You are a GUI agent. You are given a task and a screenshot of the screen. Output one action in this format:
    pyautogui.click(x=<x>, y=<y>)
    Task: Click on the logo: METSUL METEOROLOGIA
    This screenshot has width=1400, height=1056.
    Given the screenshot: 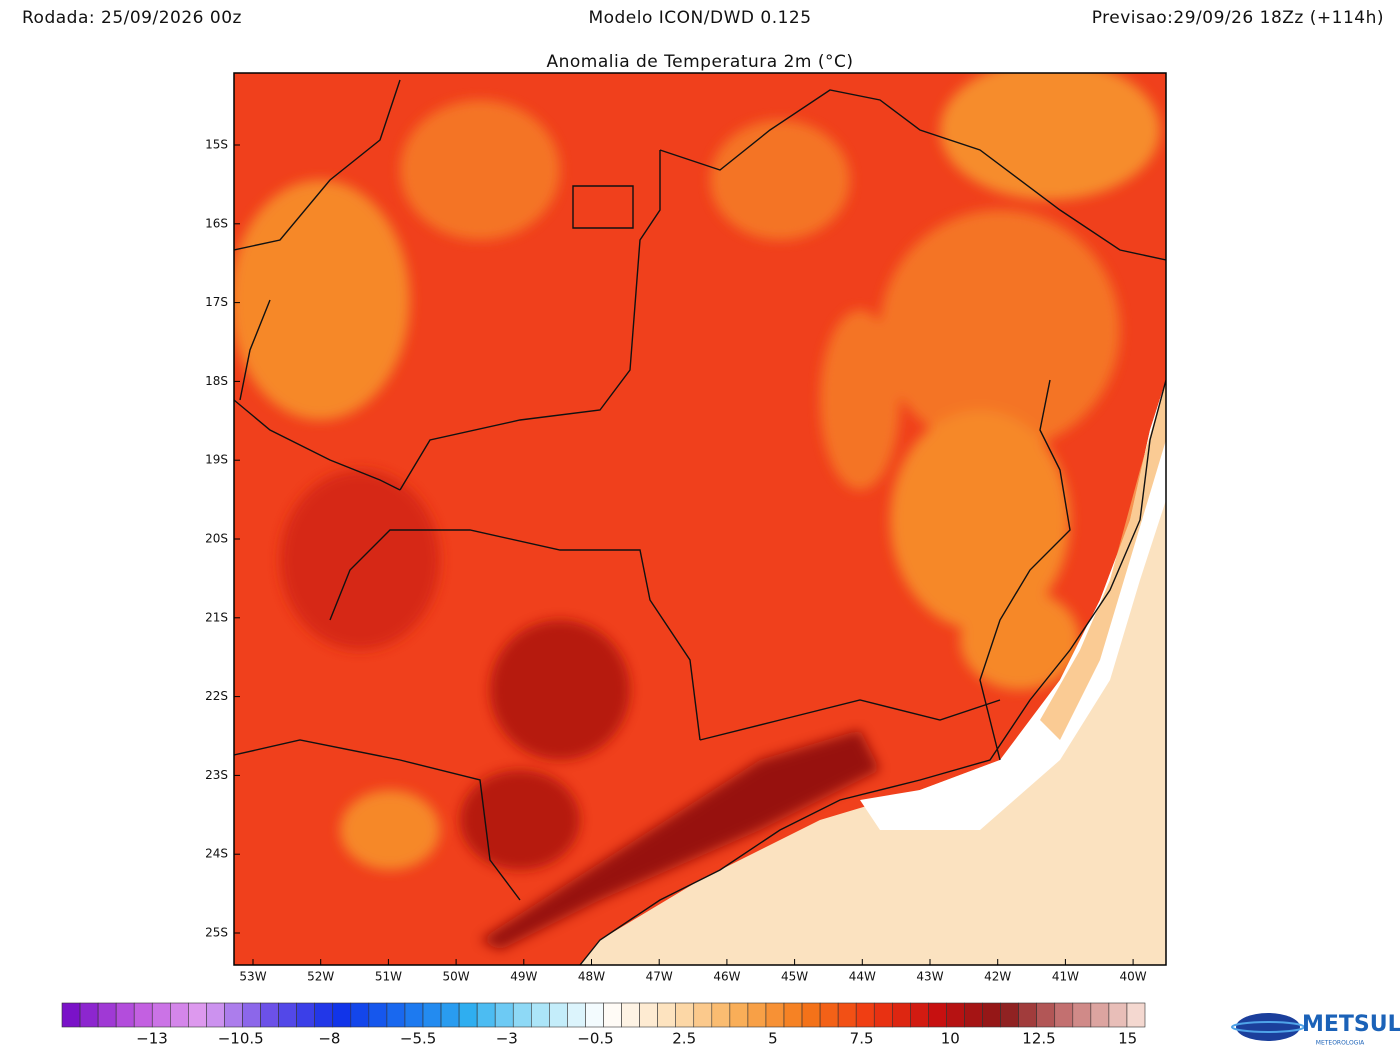 What is the action you would take?
    pyautogui.click(x=1315, y=1029)
    